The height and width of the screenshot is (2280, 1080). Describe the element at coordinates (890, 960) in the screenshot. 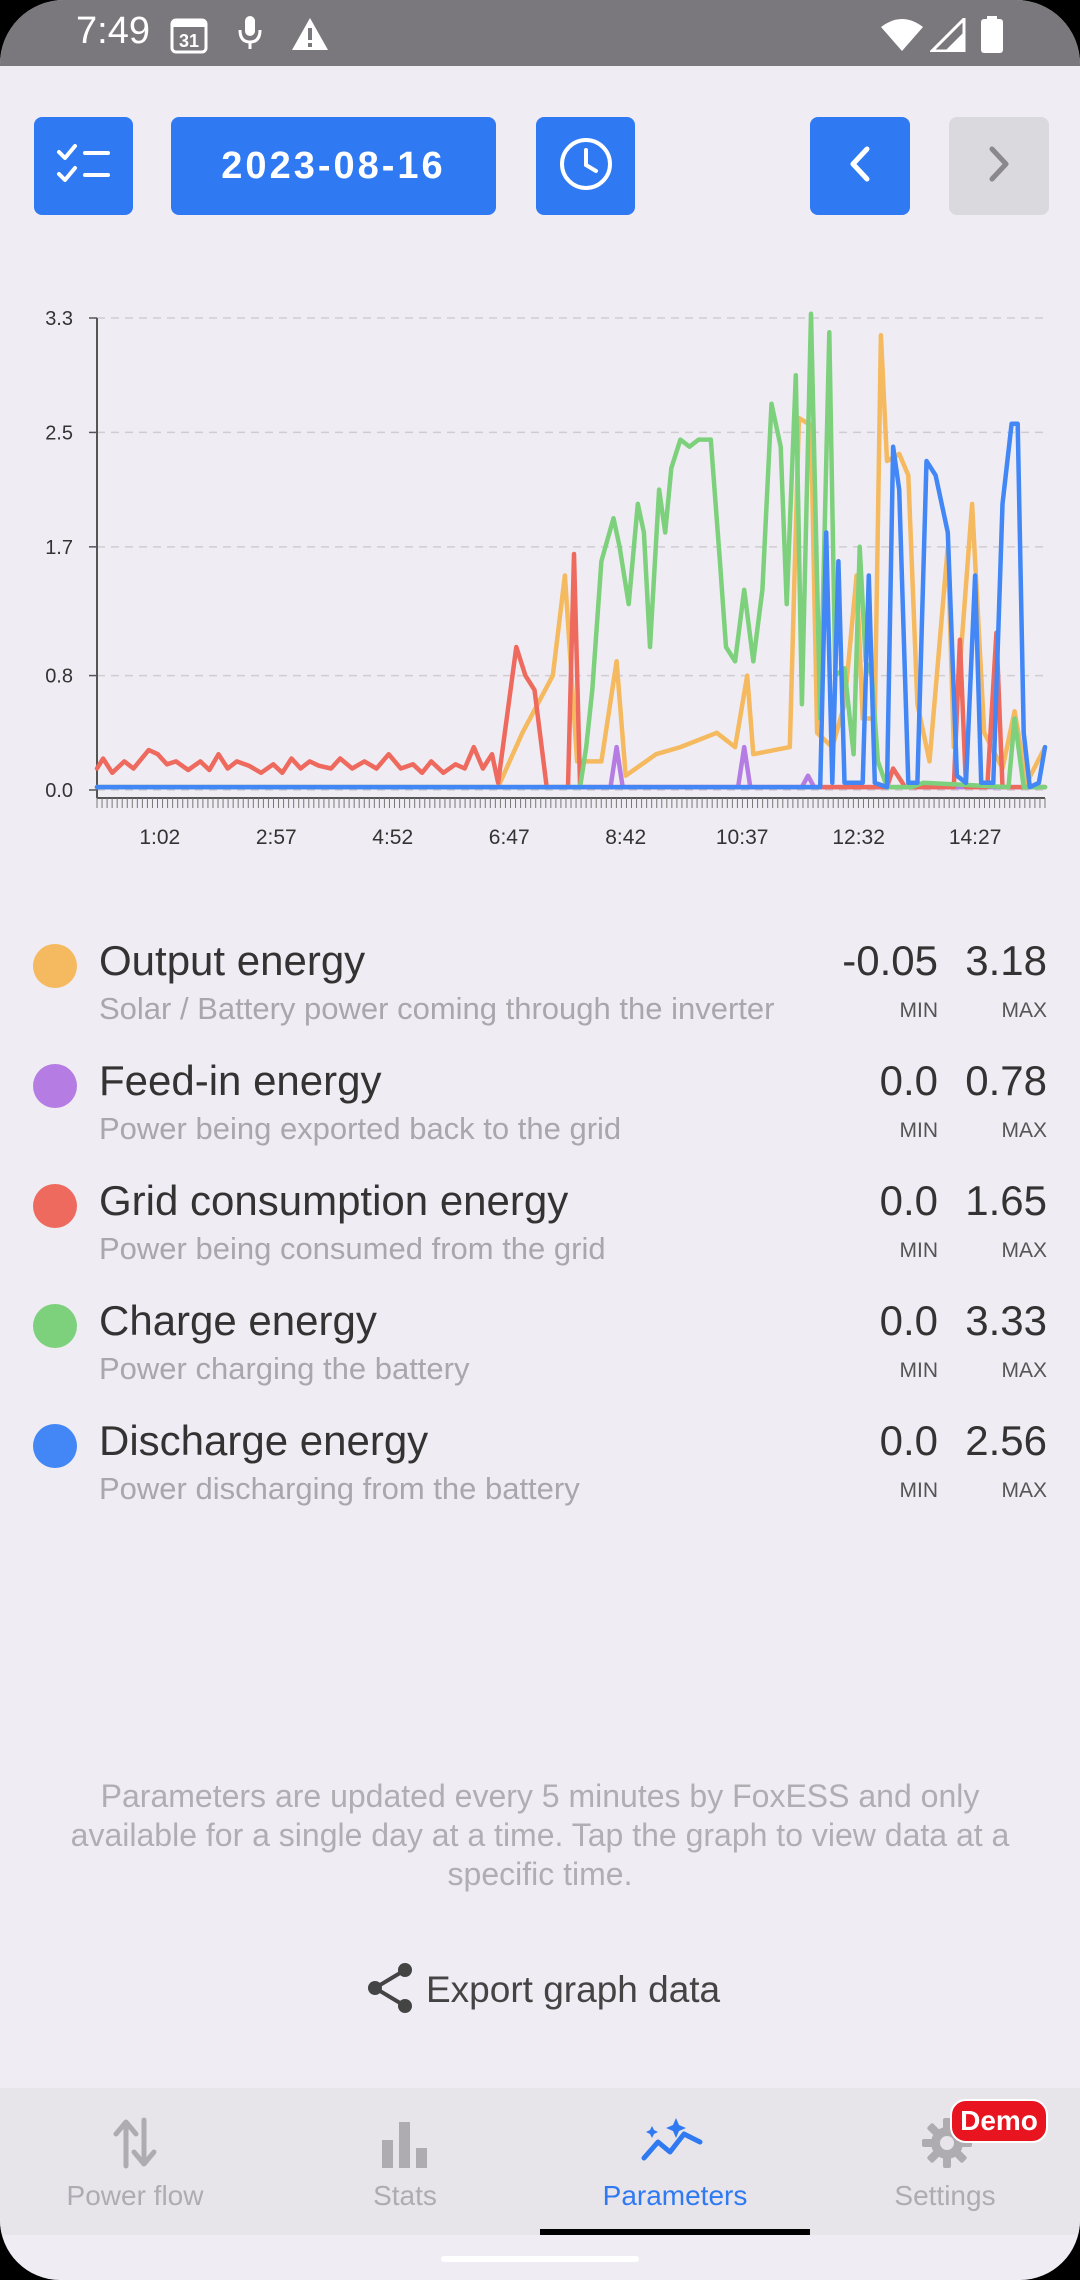

I see `legend-min-value: -0.05` at that location.